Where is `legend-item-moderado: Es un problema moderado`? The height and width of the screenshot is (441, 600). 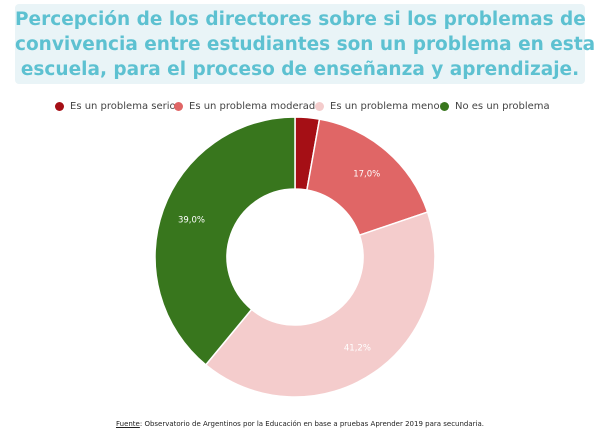
legend-item-moderado: Es un problema moderado is located at coordinates (247, 106).